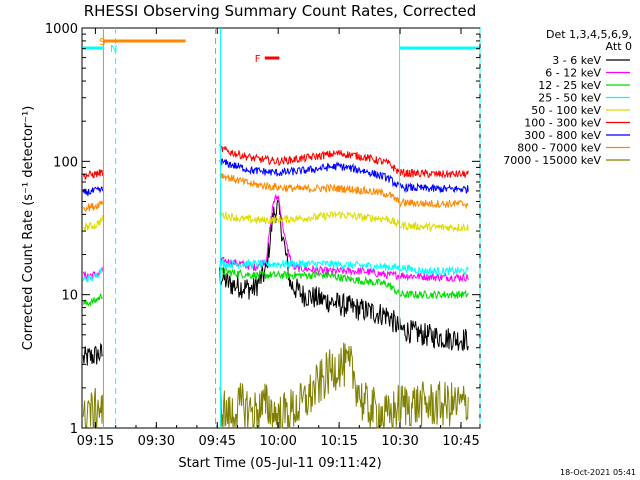 This screenshot has height=480, width=640. I want to click on x-axis-label: Start Time (05-Jul-11 09:11:42), so click(279, 463).